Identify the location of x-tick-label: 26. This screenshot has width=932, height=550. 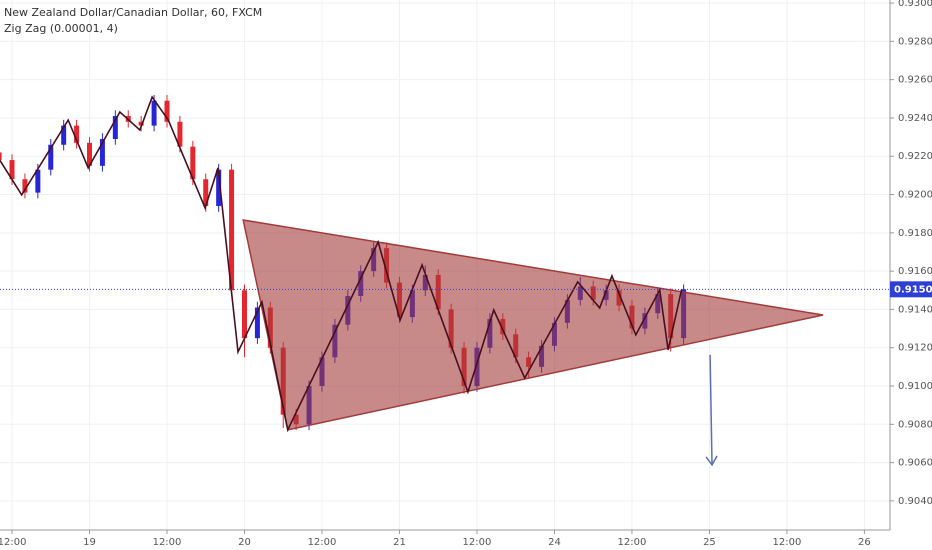
(864, 542).